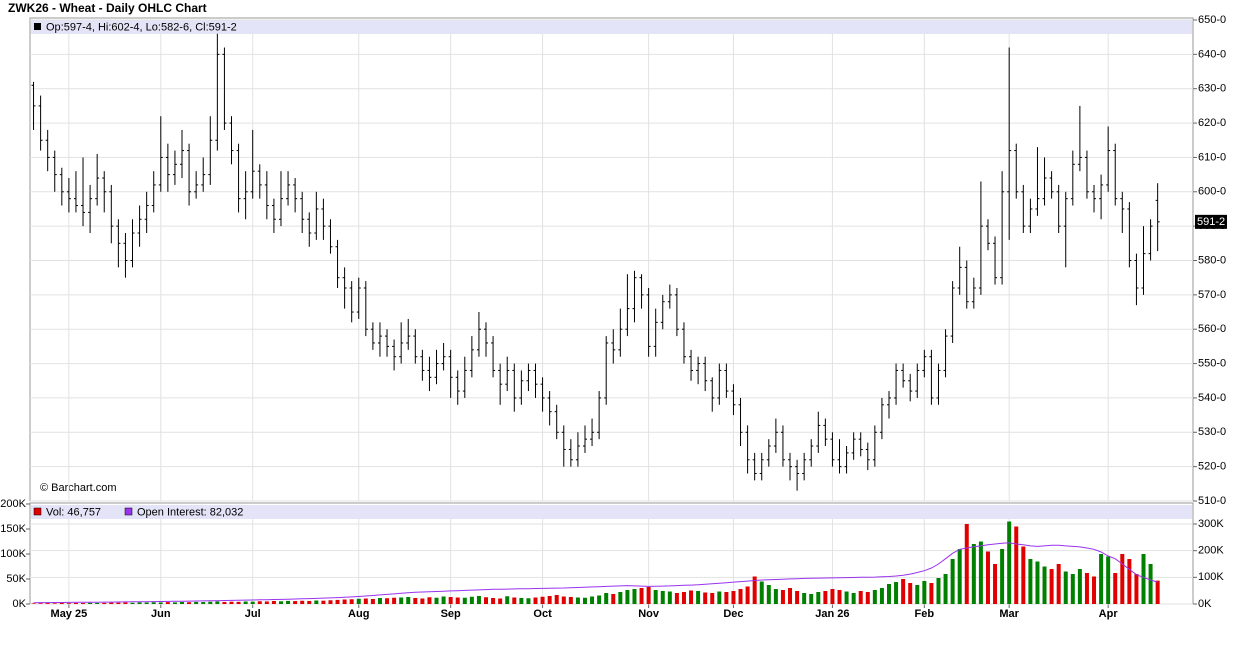 The image size is (1236, 645). Describe the element at coordinates (13, 529) in the screenshot. I see `y-tick-label: 150K` at that location.